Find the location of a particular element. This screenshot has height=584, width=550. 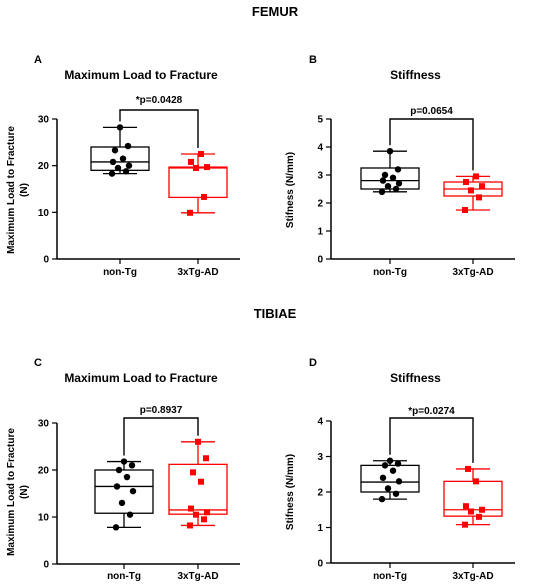

chart-a-y-tick-label-0: 0 is located at coordinates (46, 260).